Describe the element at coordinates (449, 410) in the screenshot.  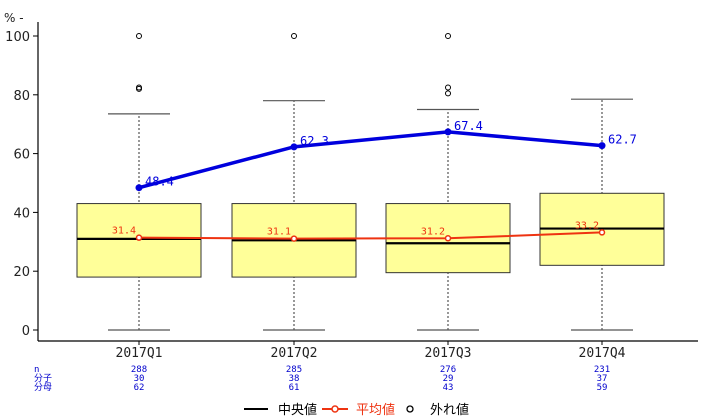
I see `legend-outlier-label: 外れ値` at that location.